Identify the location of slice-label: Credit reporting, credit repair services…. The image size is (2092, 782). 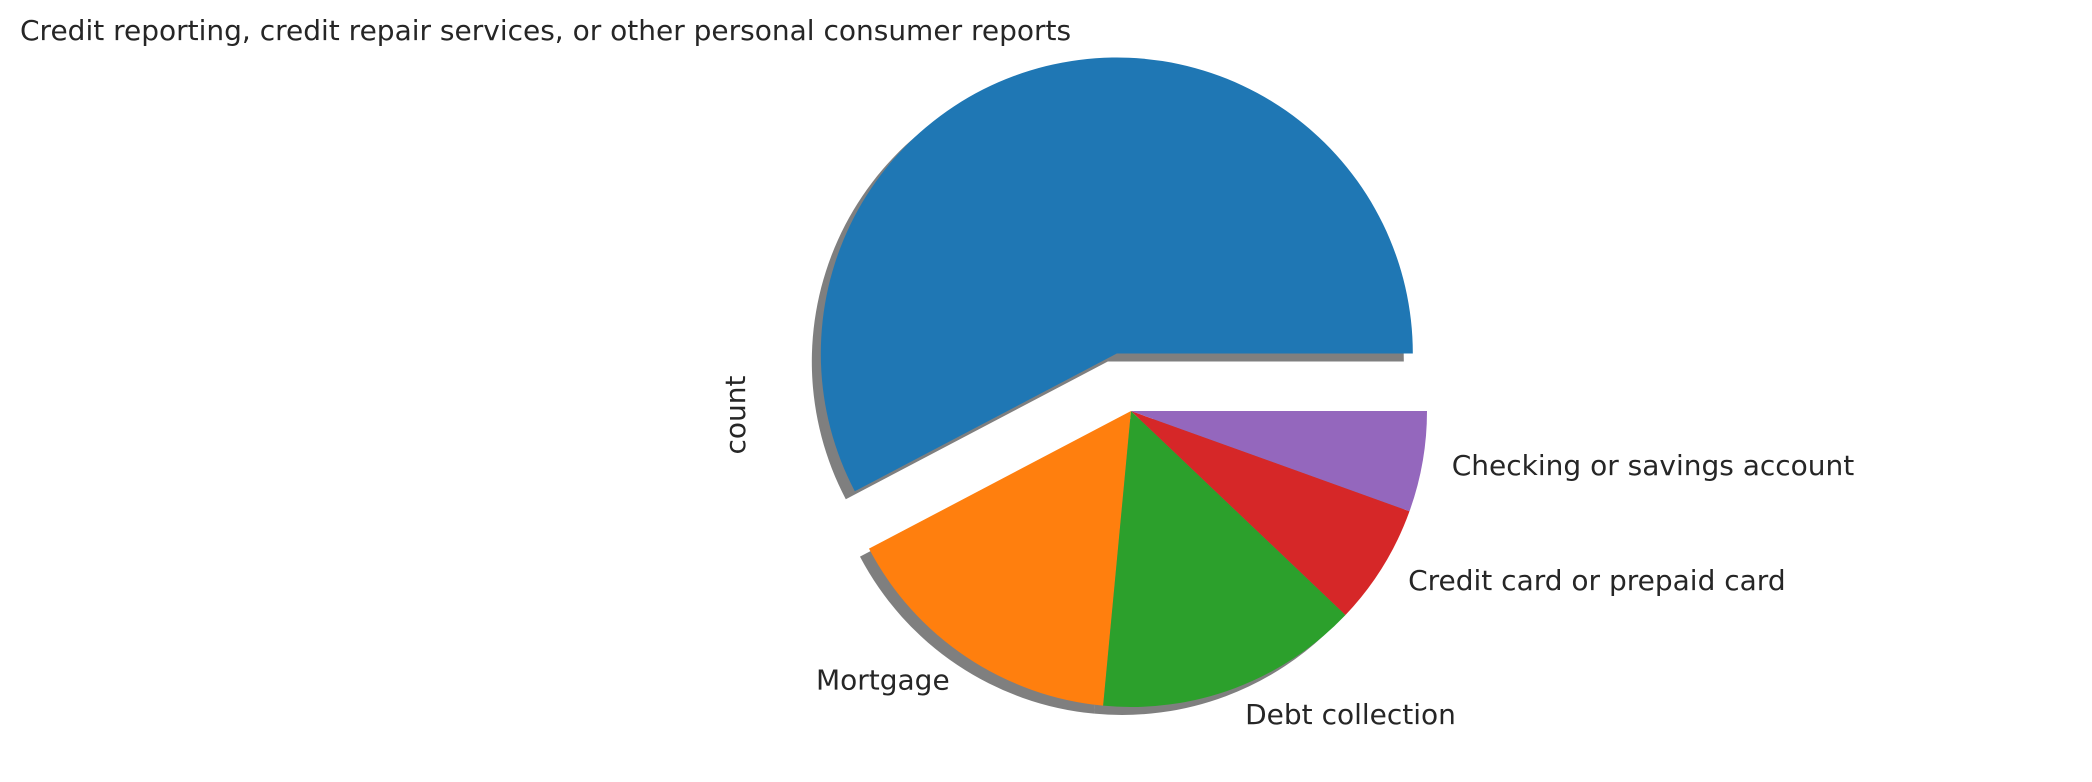
(545, 30).